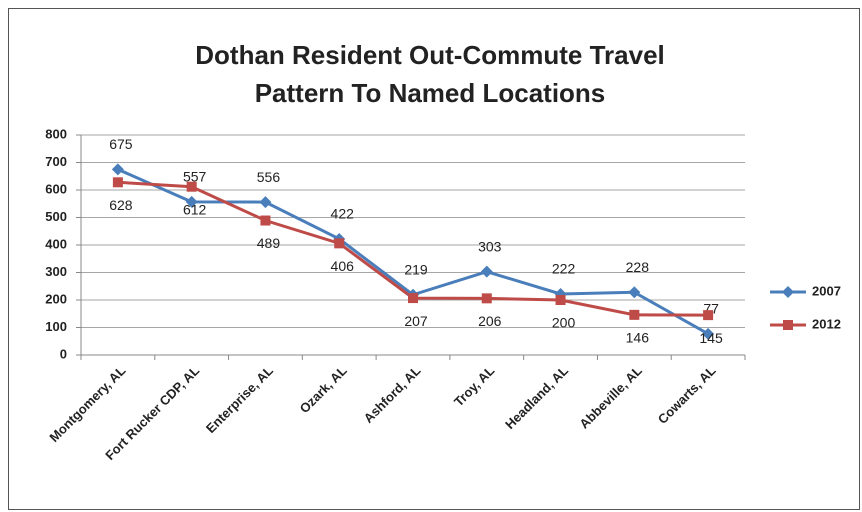 The image size is (862, 512). Describe the element at coordinates (56, 216) in the screenshot. I see `y-tick-label: 500` at that location.